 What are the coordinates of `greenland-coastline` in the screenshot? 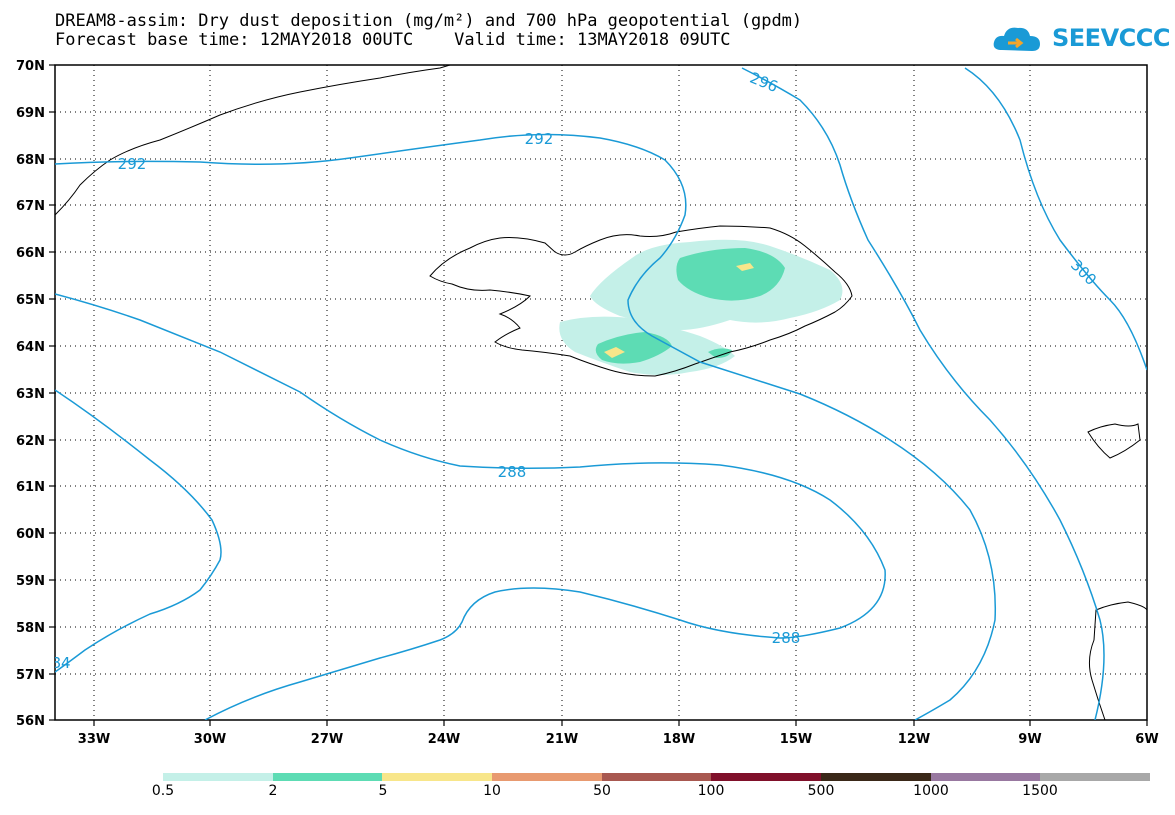 It's located at (253, 140).